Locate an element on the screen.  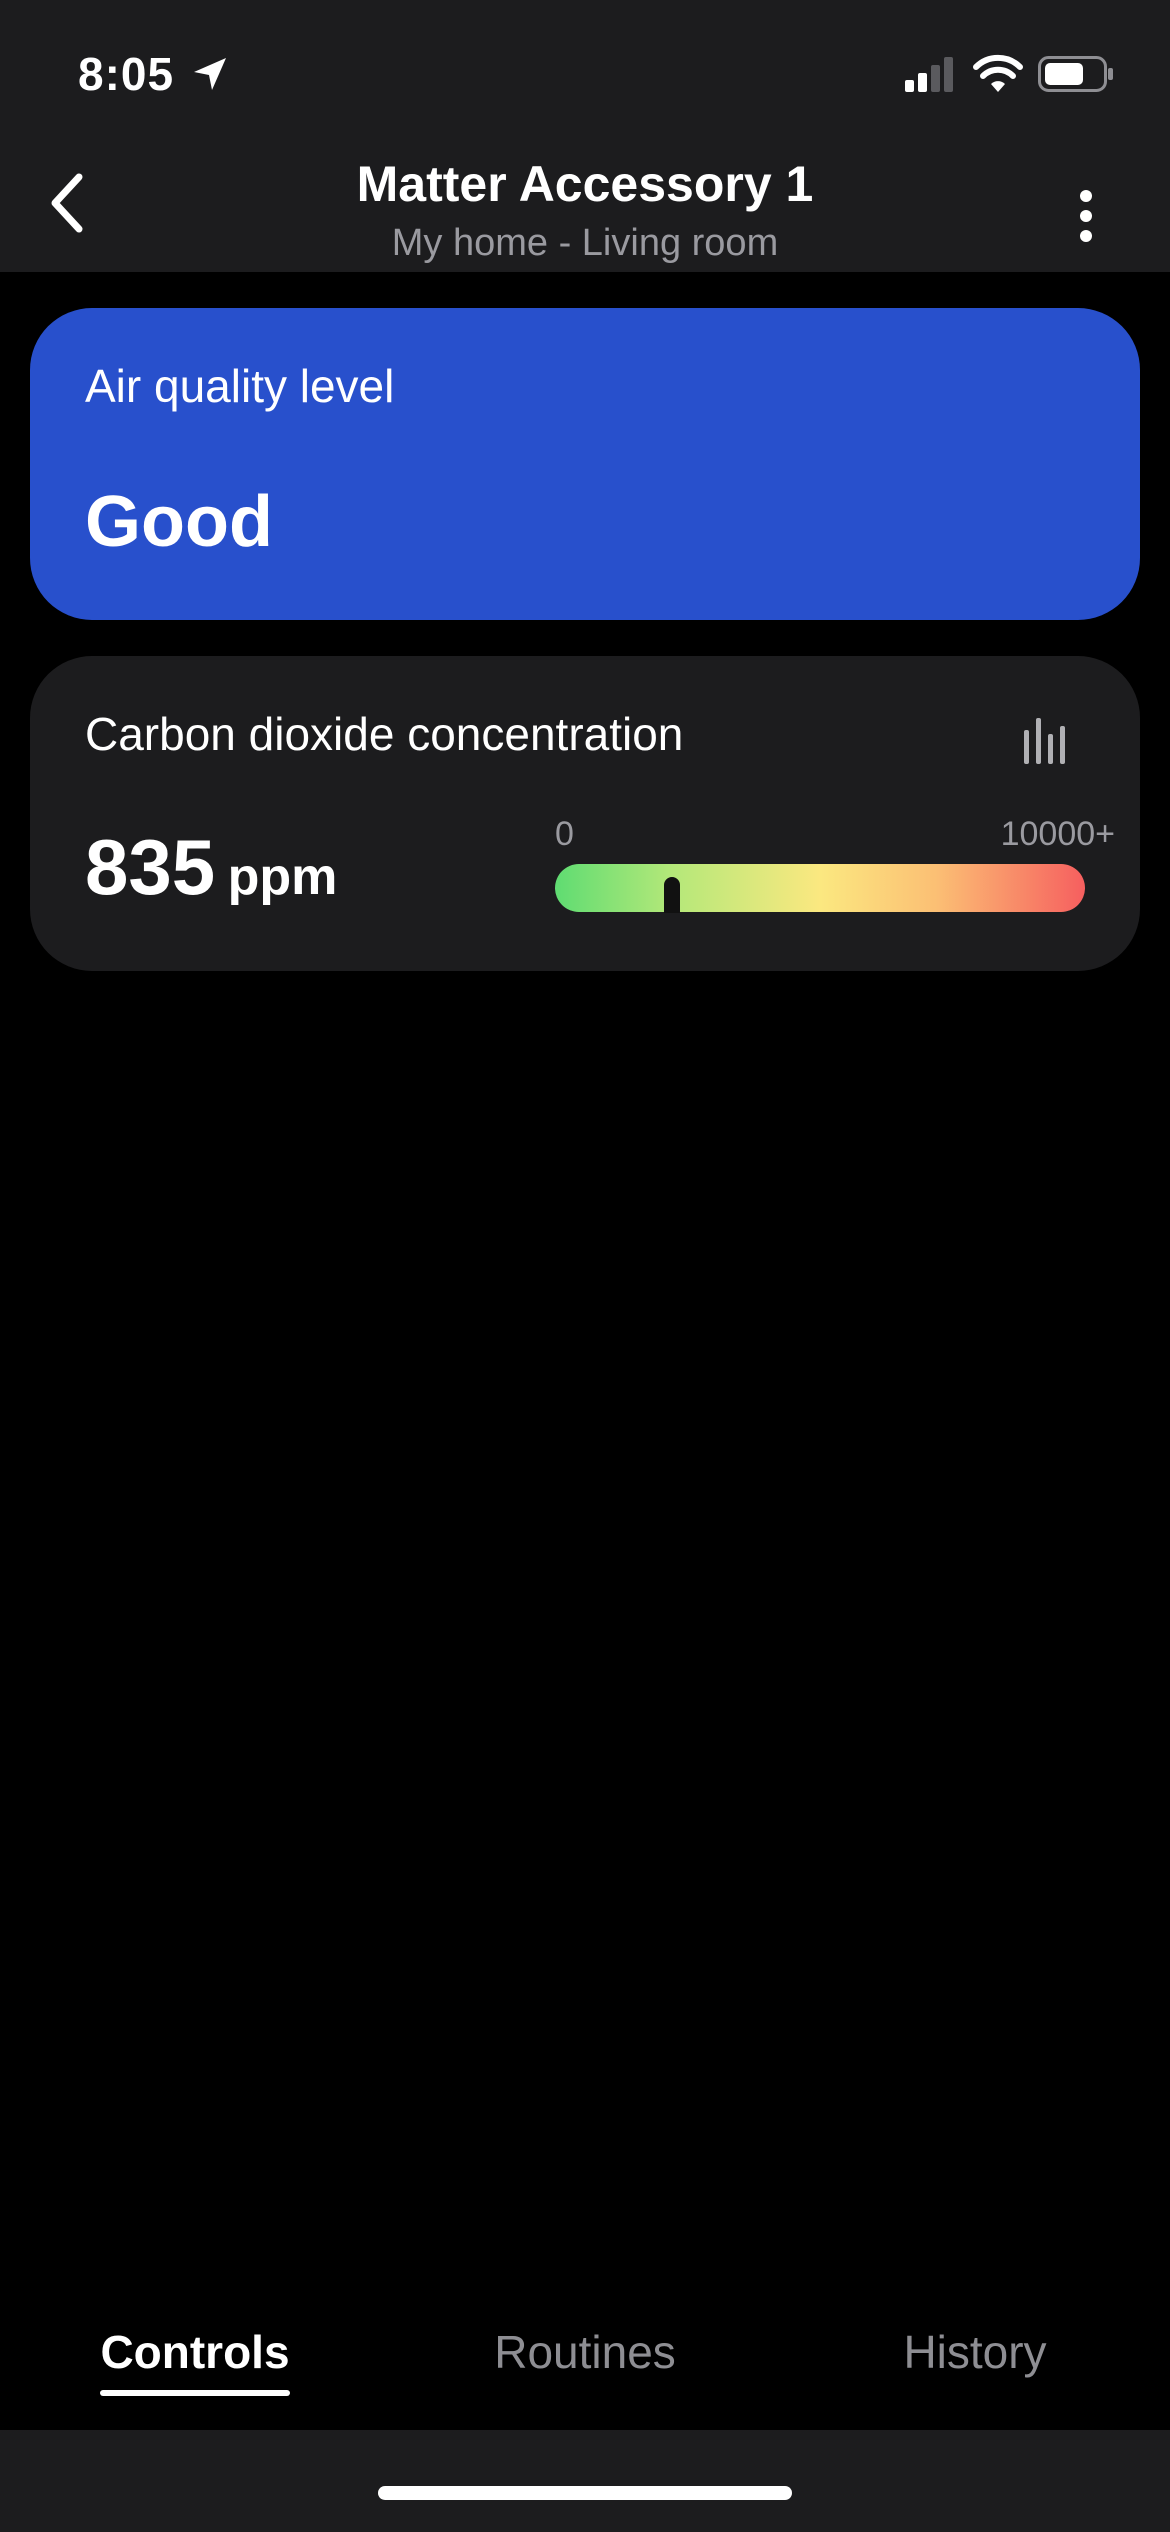
status-bar: 8:05 is located at coordinates (585, 70).